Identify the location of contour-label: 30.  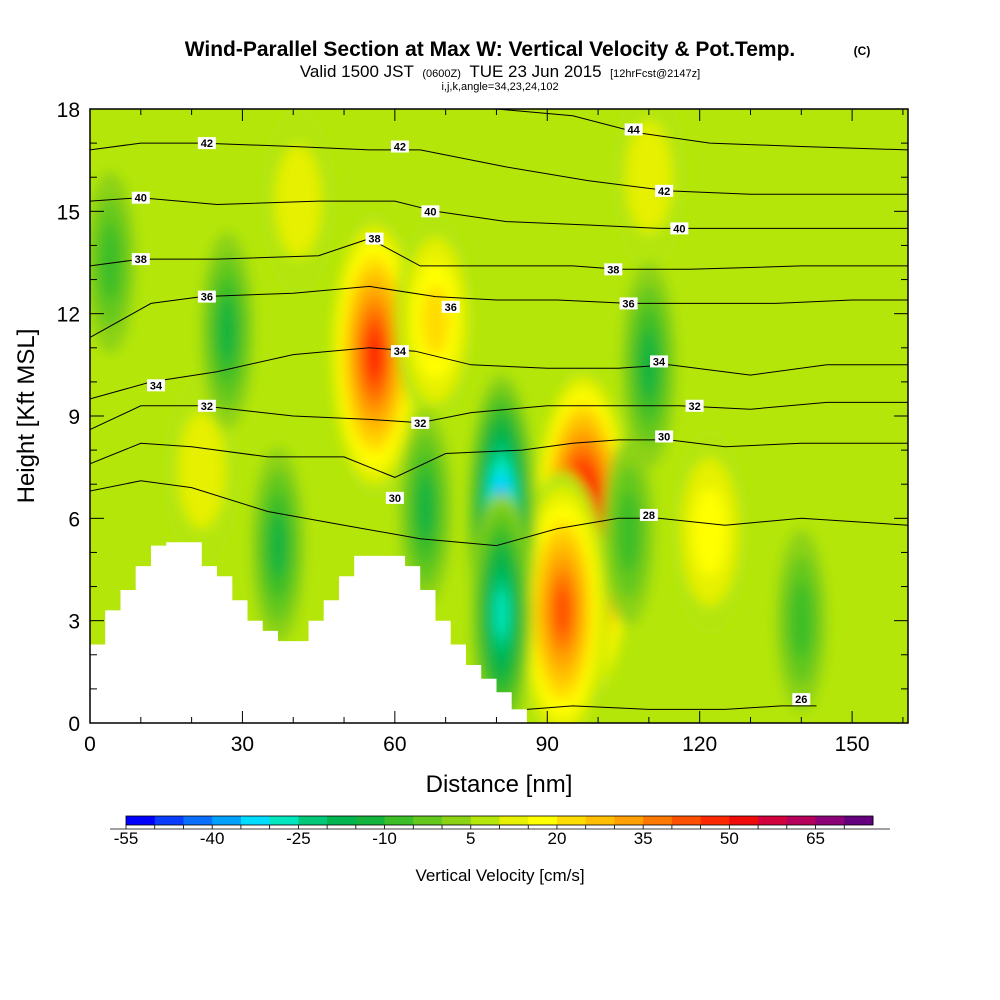
(664, 436).